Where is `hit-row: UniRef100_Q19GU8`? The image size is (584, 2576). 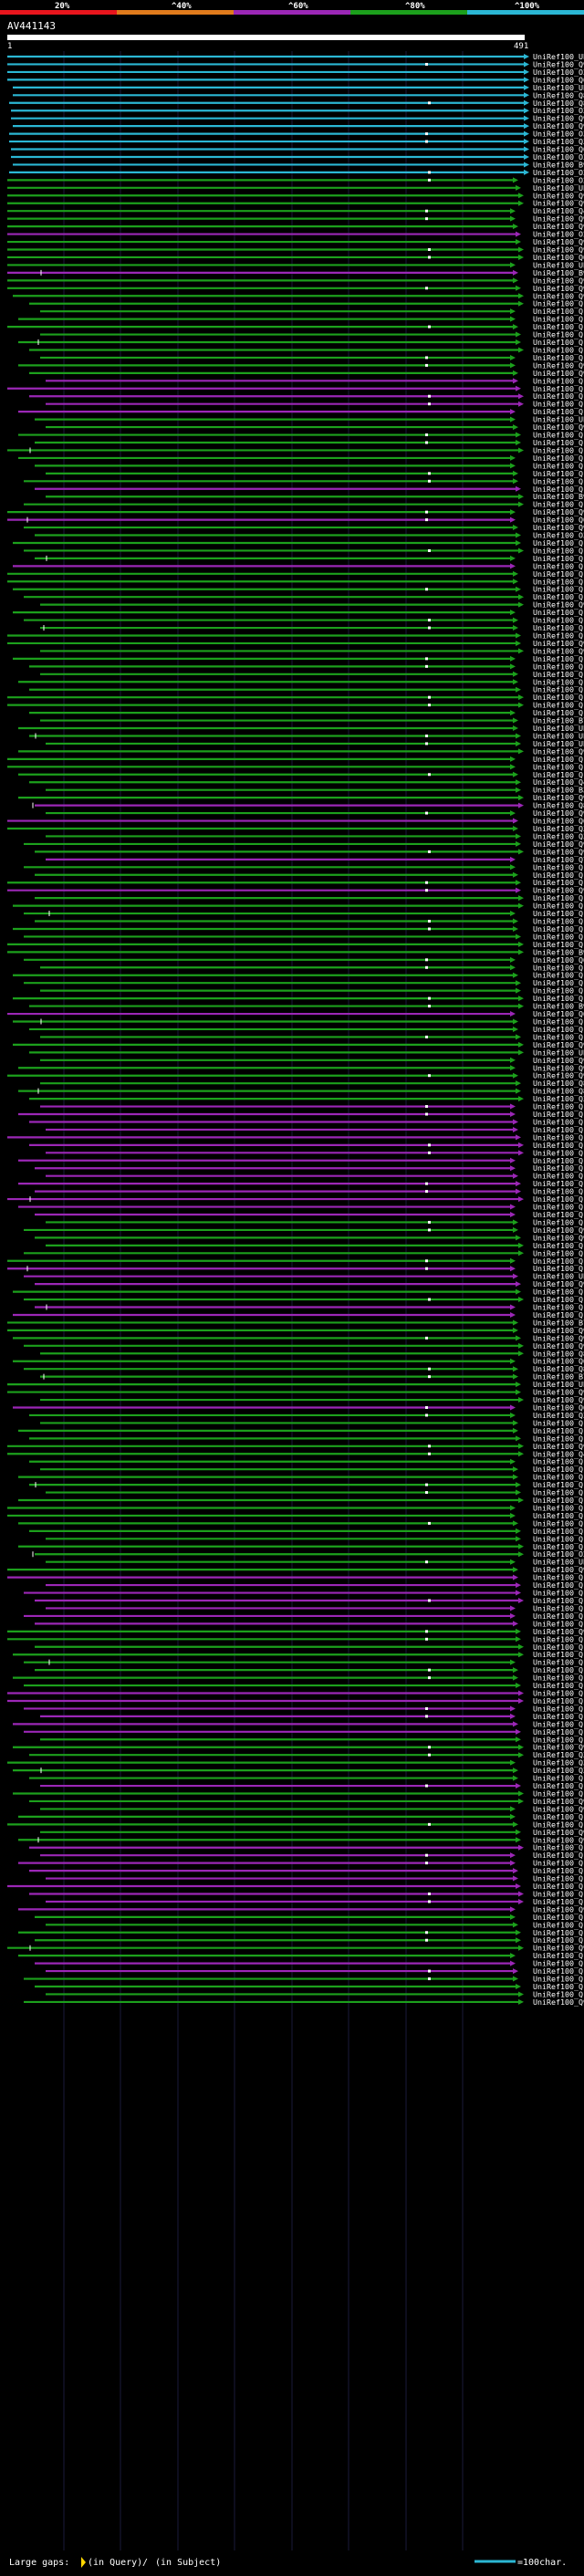
hit-row: UniRef100_Q19GU8 is located at coordinates (312, 991).